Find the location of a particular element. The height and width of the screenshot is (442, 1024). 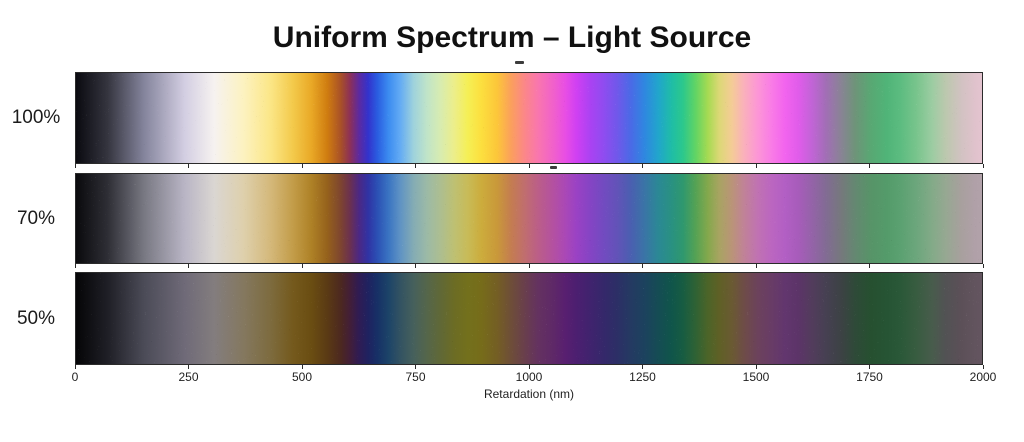

x-axis-label: Retardation (nm) is located at coordinates (529, 394).